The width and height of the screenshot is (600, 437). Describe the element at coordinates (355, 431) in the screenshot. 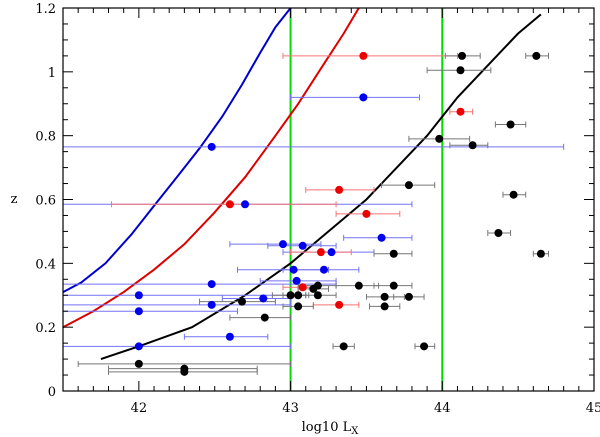

I see `x-axis-label-subscript: X` at that location.